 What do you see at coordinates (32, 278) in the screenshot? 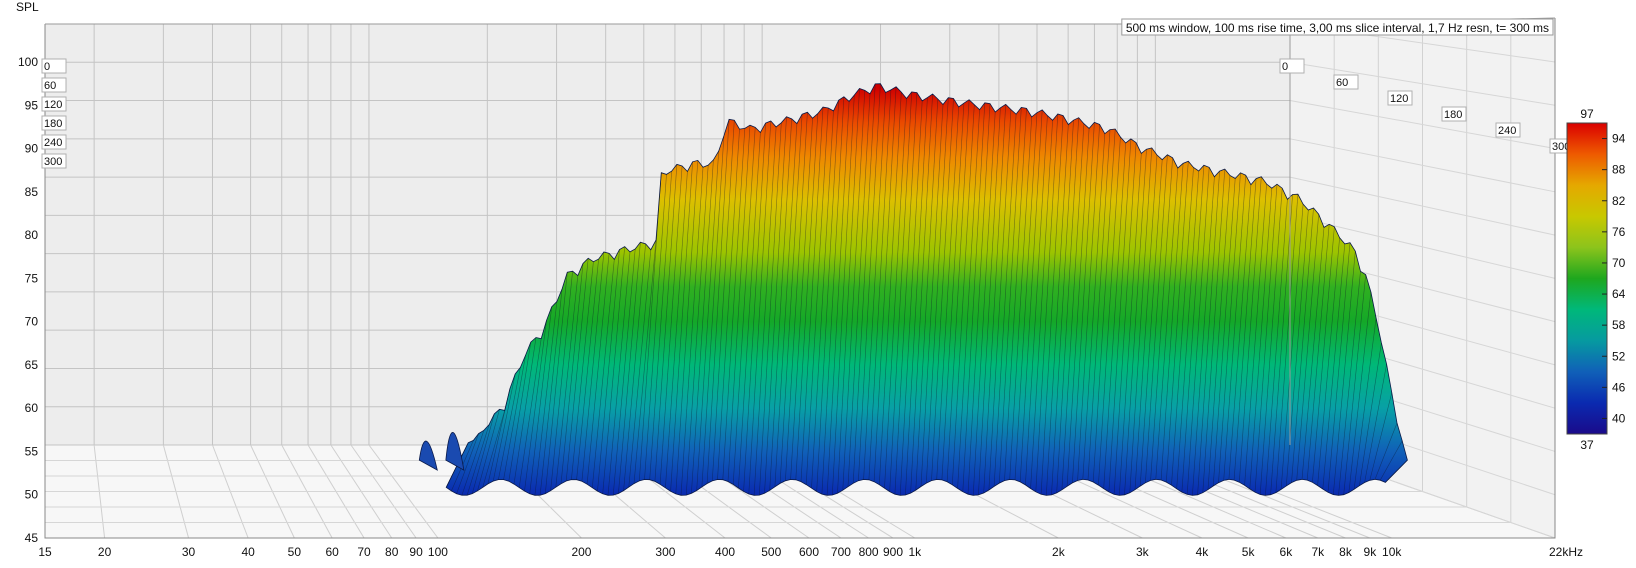
I see `y-tick-label: 75` at bounding box center [32, 278].